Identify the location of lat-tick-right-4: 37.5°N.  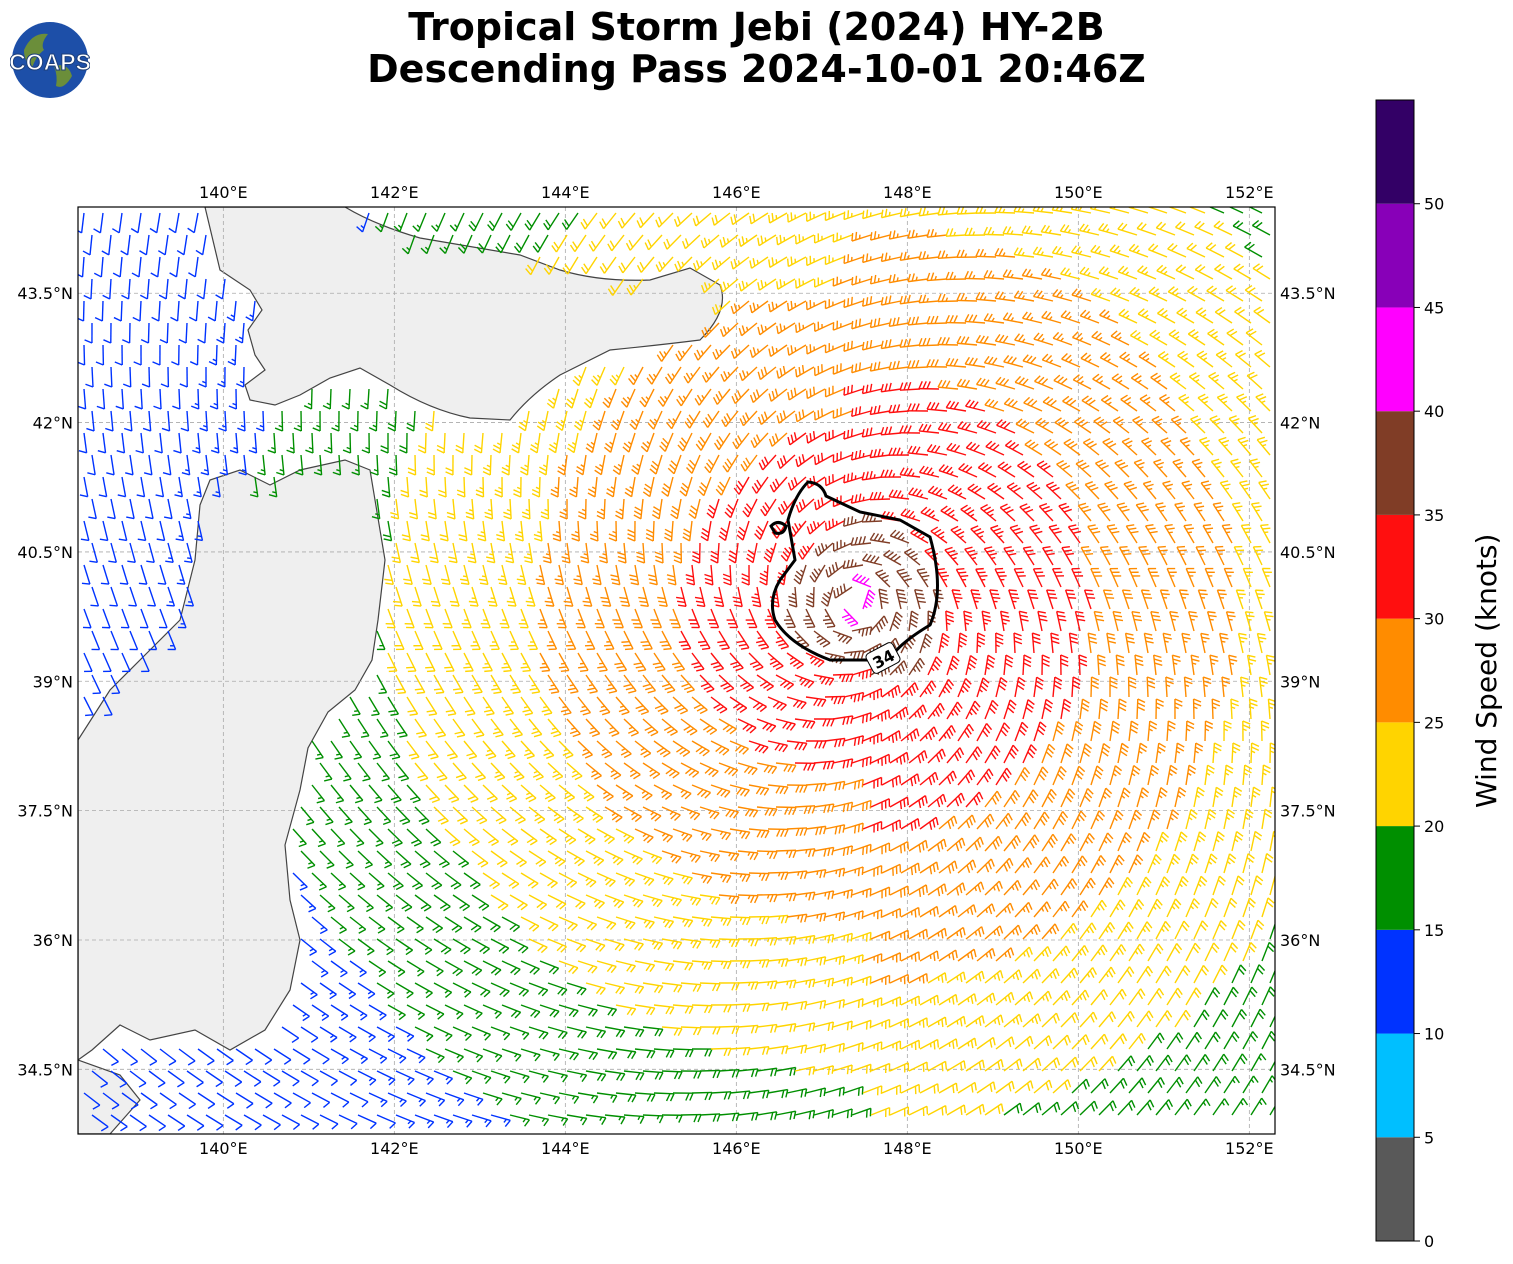
(1308, 811).